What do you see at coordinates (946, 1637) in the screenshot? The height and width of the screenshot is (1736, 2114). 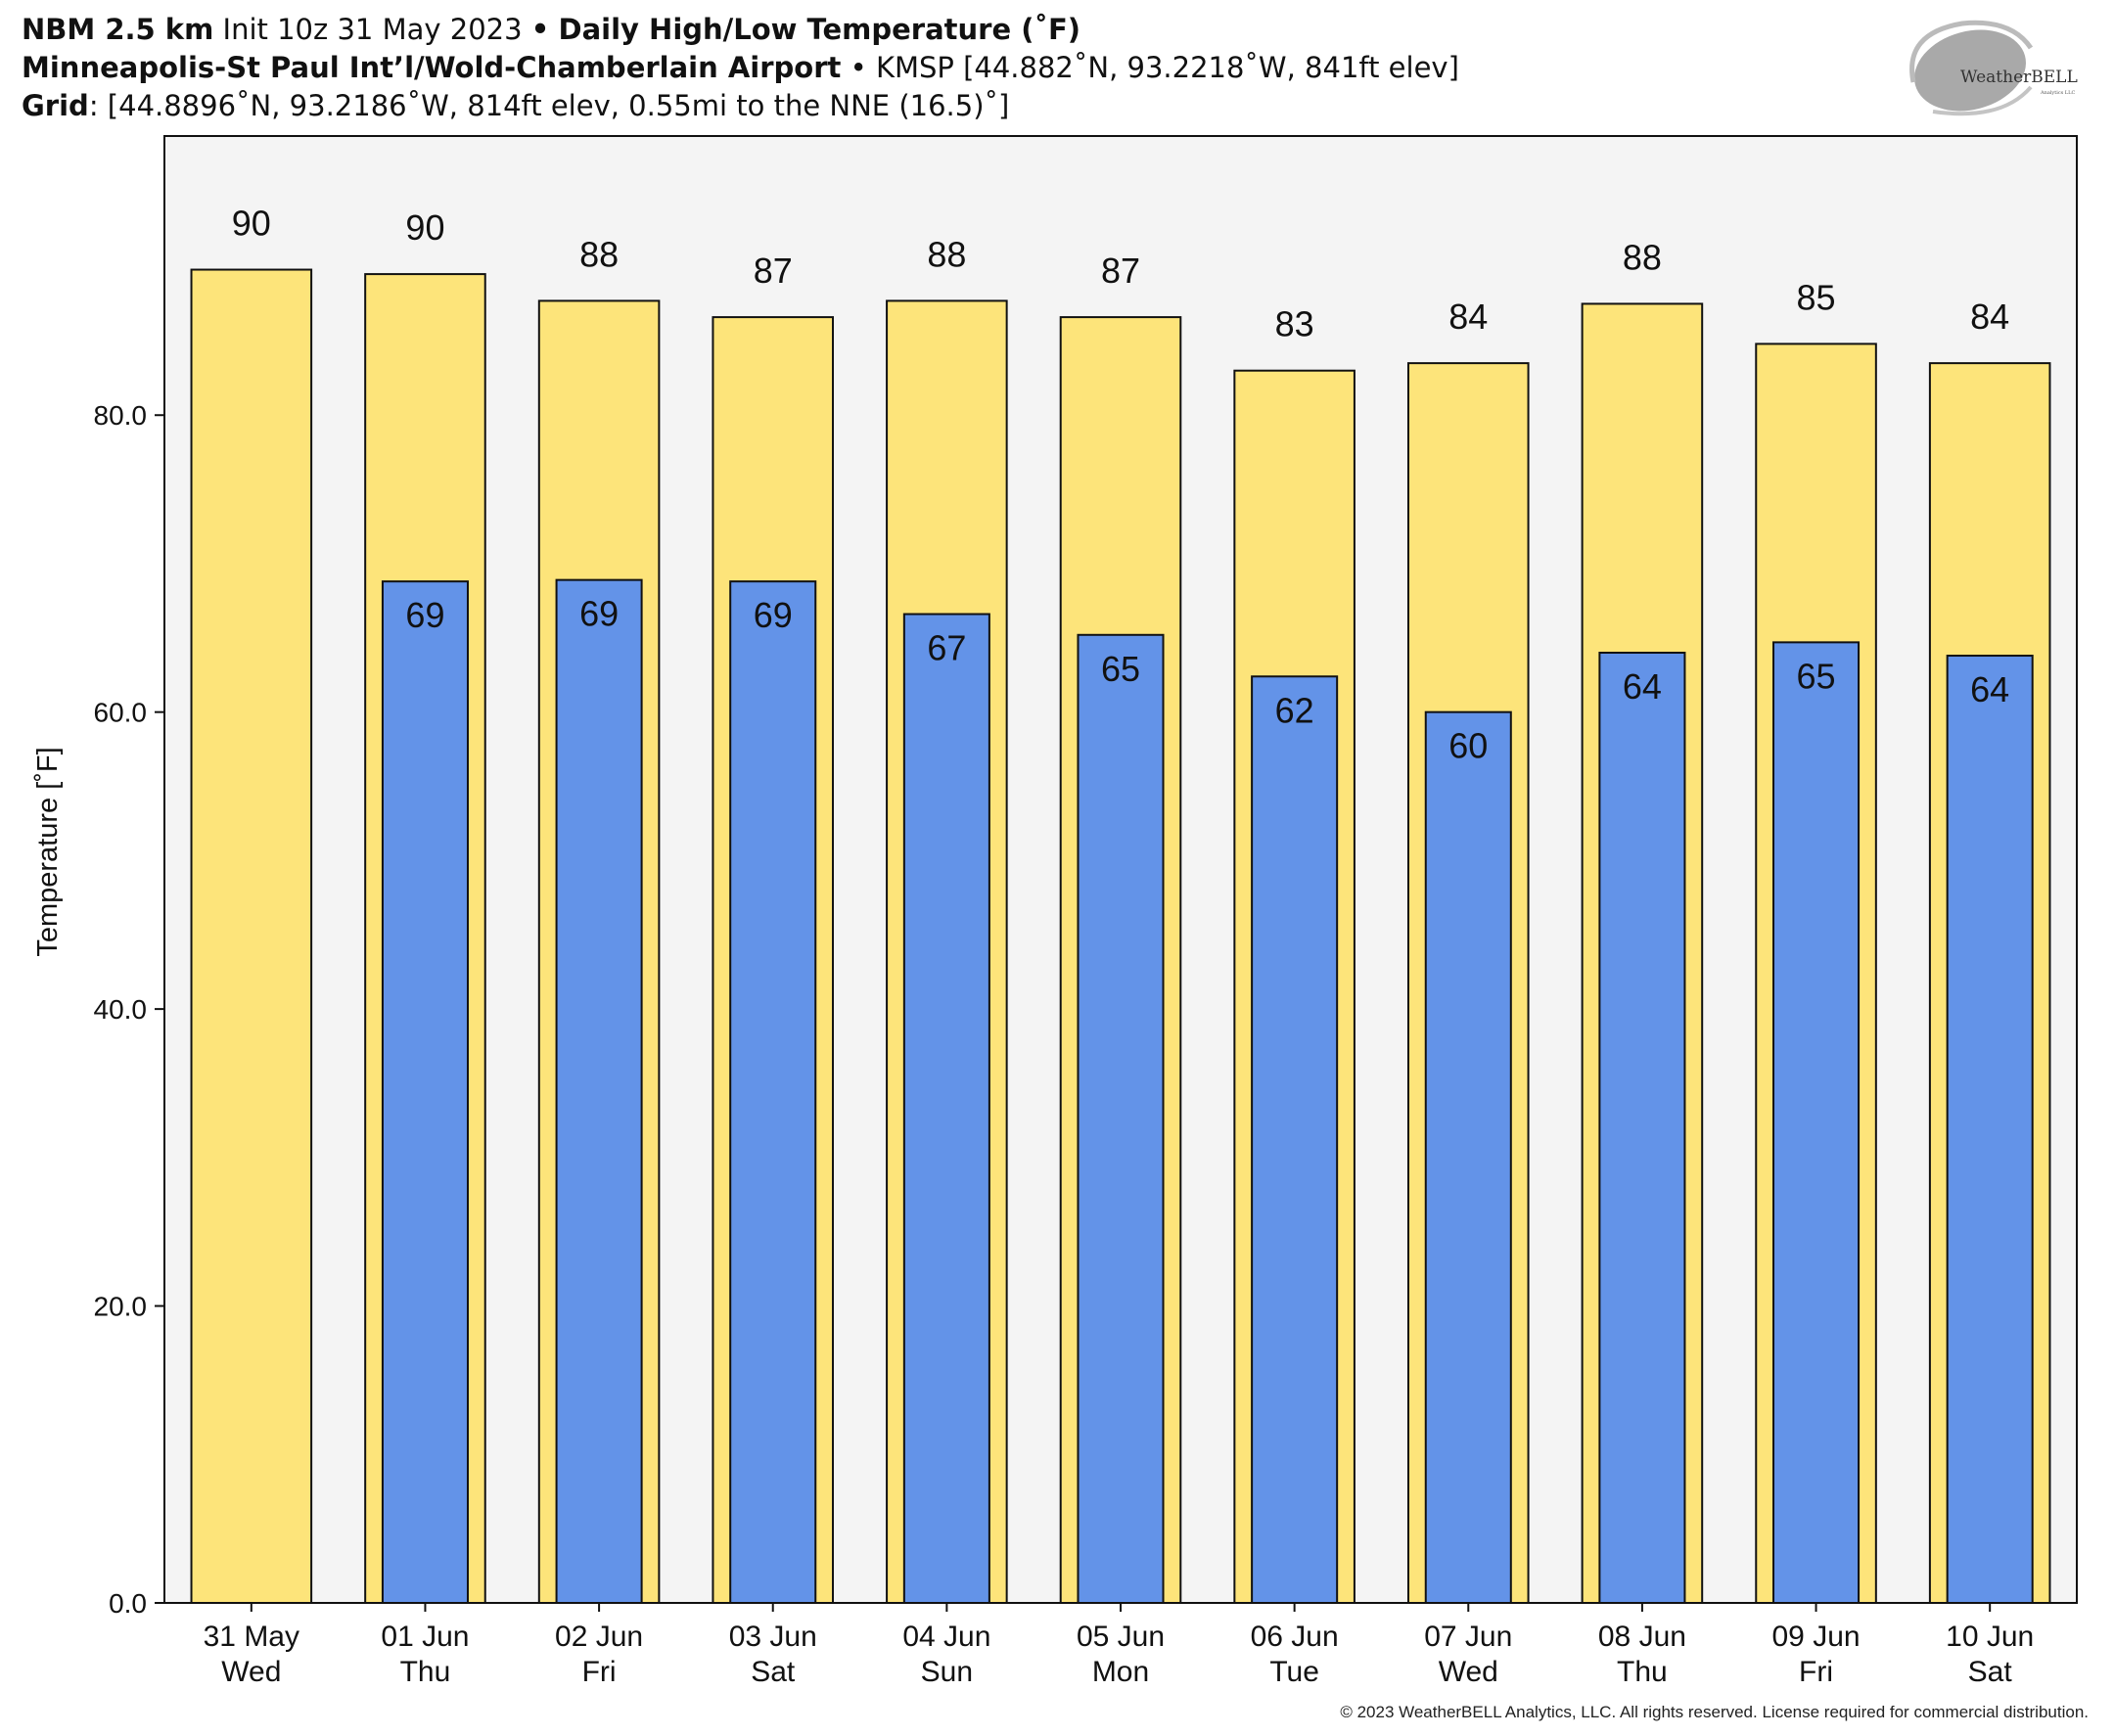 I see `x-tick-date: 04 Jun` at bounding box center [946, 1637].